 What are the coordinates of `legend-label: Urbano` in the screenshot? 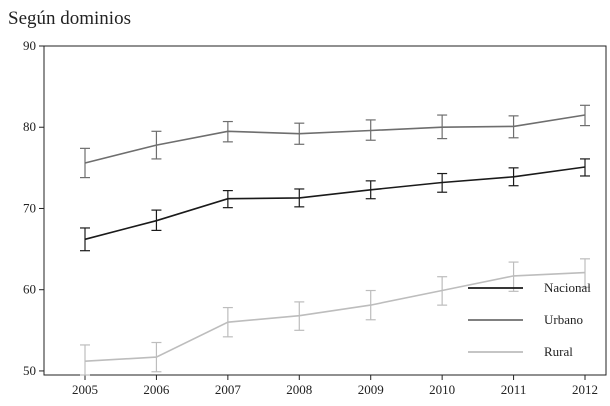 It's located at (563, 319).